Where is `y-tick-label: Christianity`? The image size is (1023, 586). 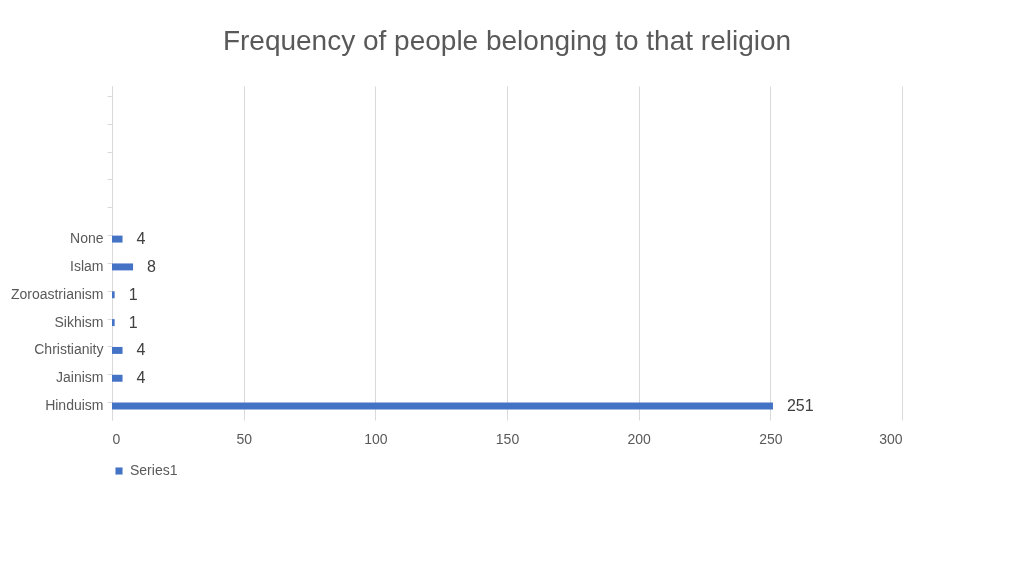
y-tick-label: Christianity is located at coordinates (69, 349).